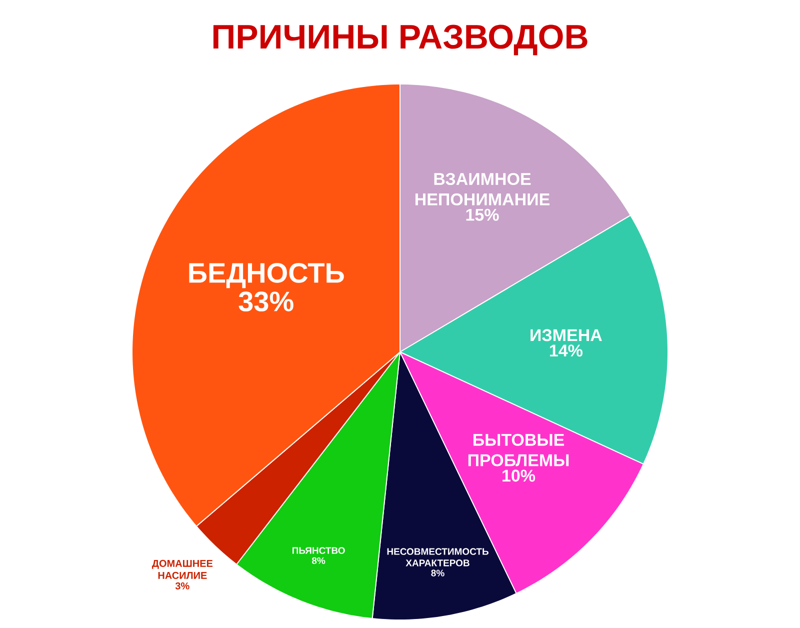 The image size is (800, 628). Describe the element at coordinates (482, 214) in the screenshot. I see `data-label: 15%` at that location.